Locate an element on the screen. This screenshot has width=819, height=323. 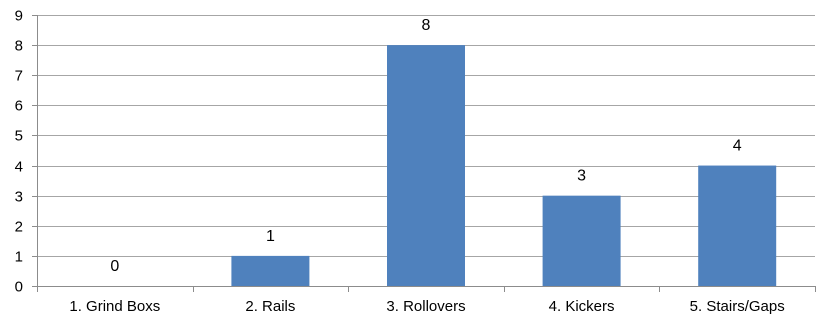
x-tick-label: 4. Kickers is located at coordinates (582, 306).